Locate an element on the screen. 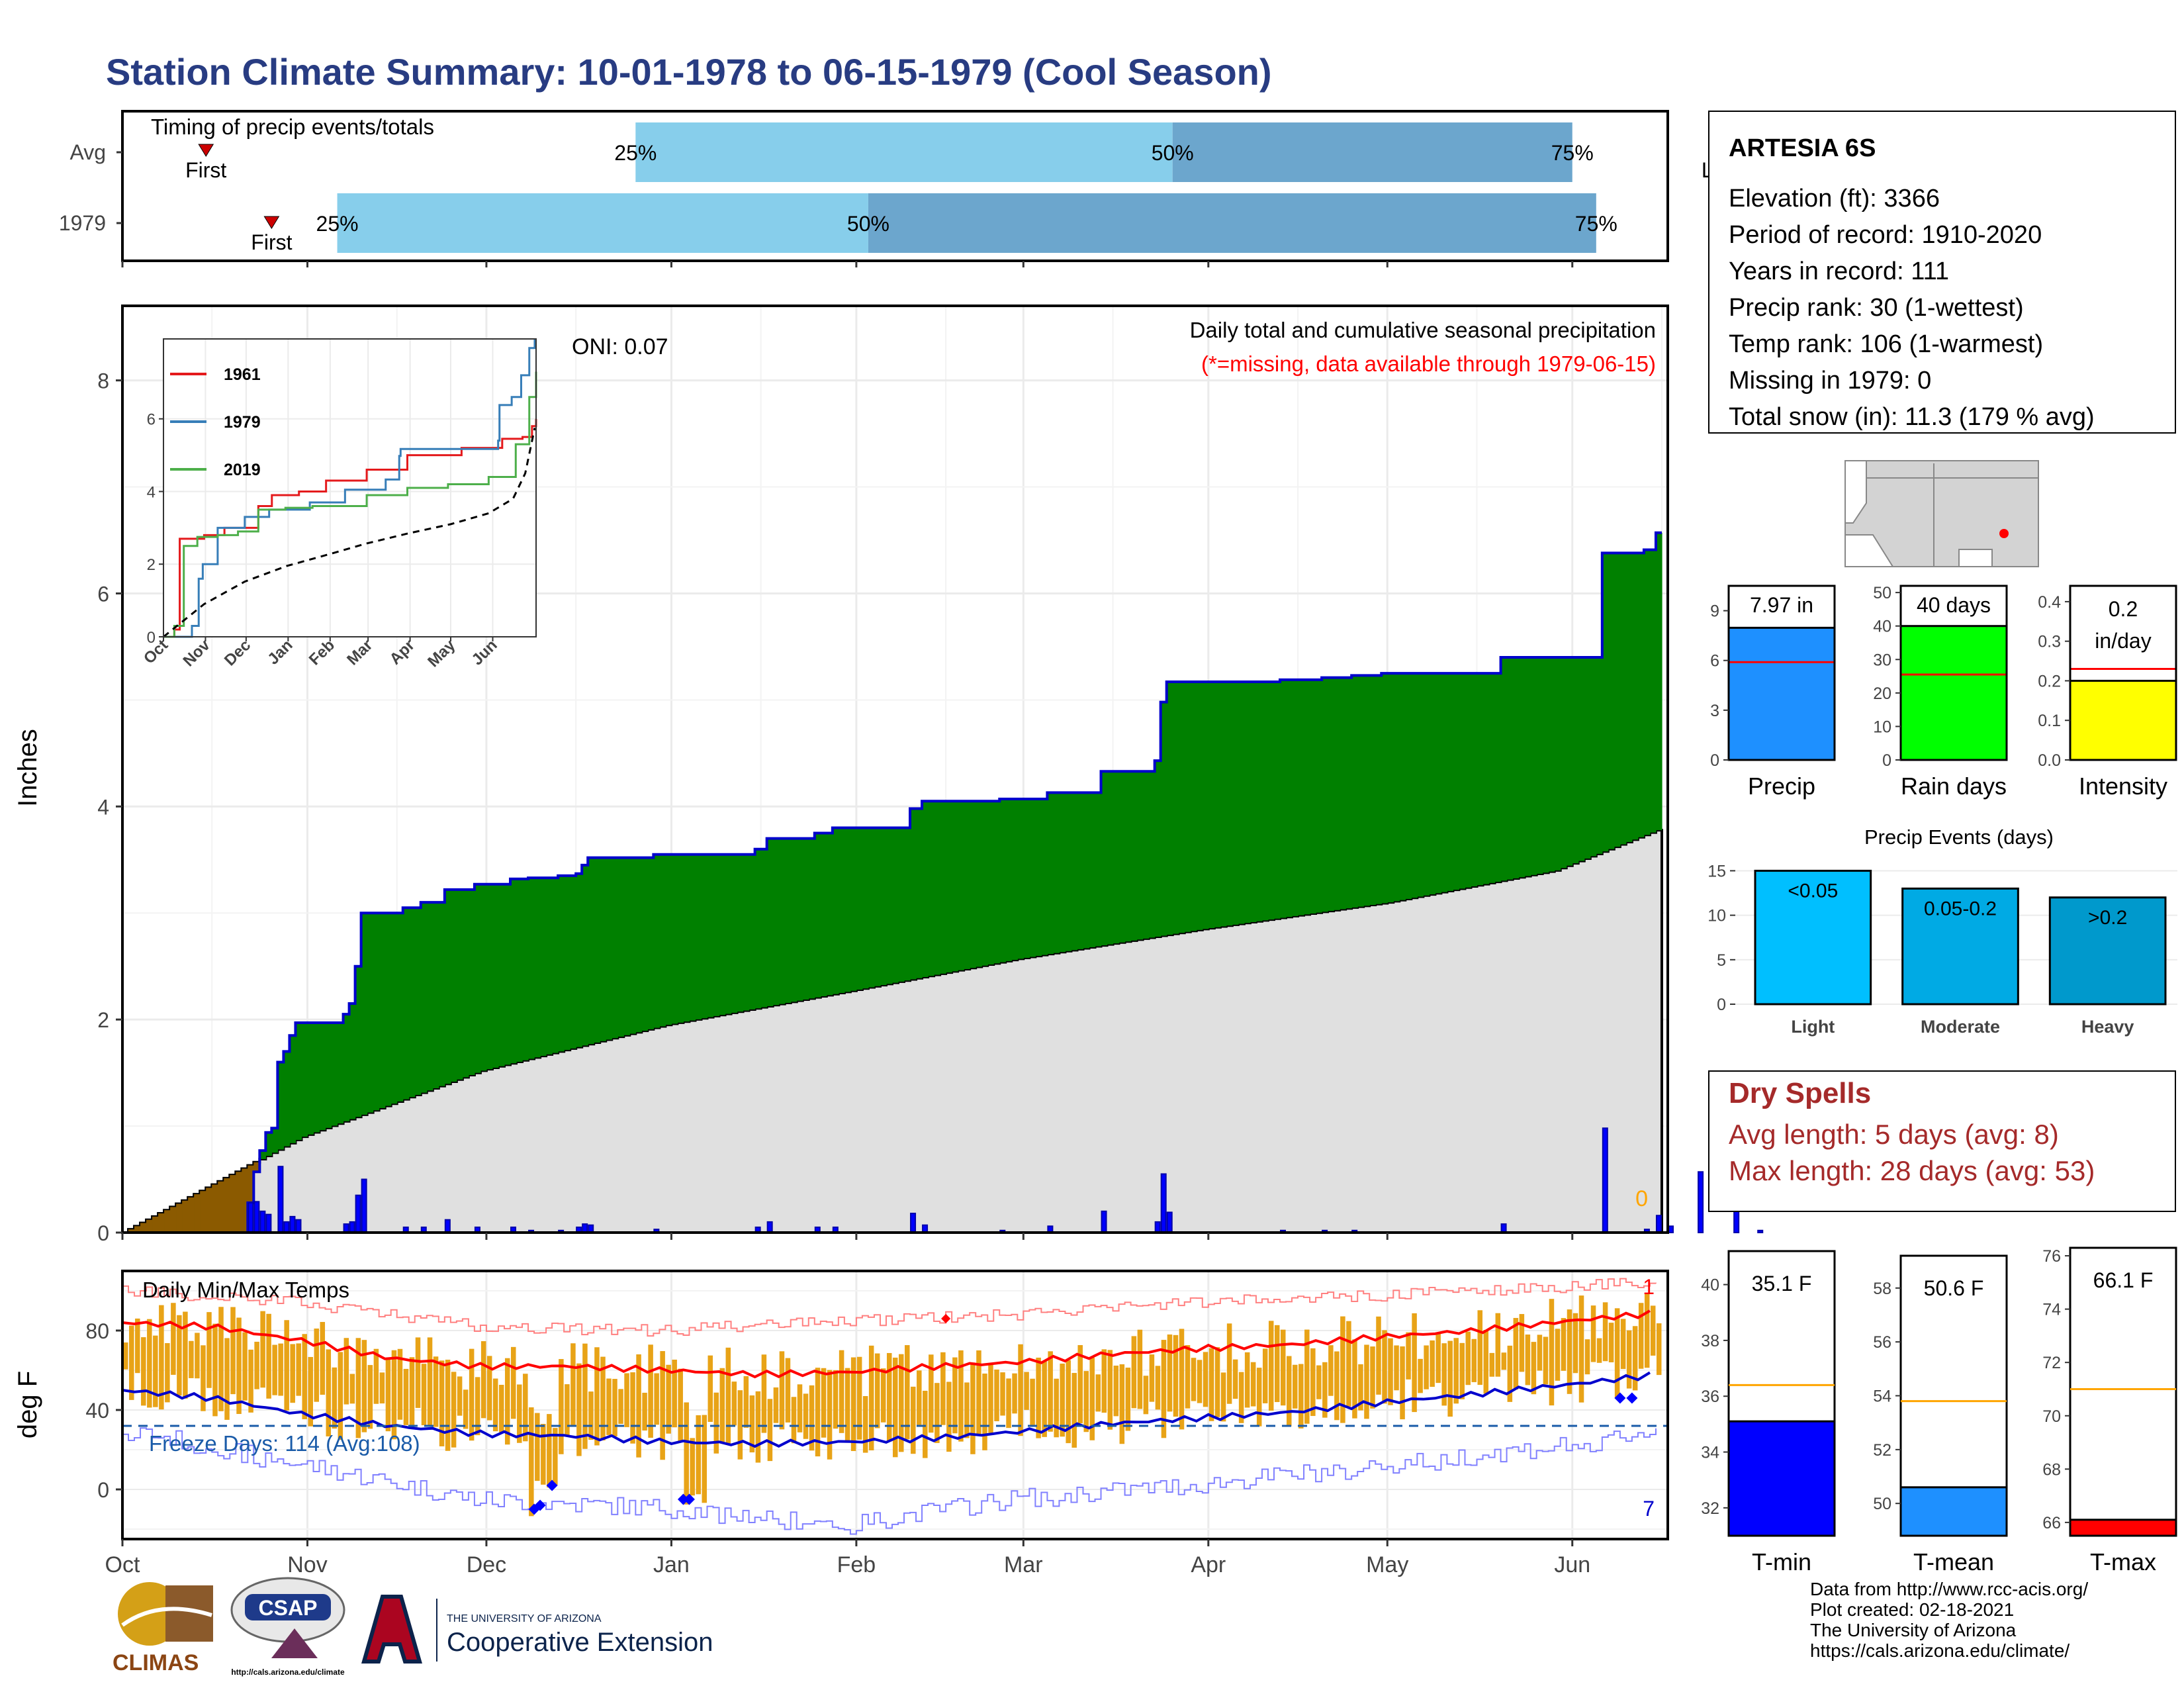  timing-row-label: 1979 is located at coordinates (82, 223).